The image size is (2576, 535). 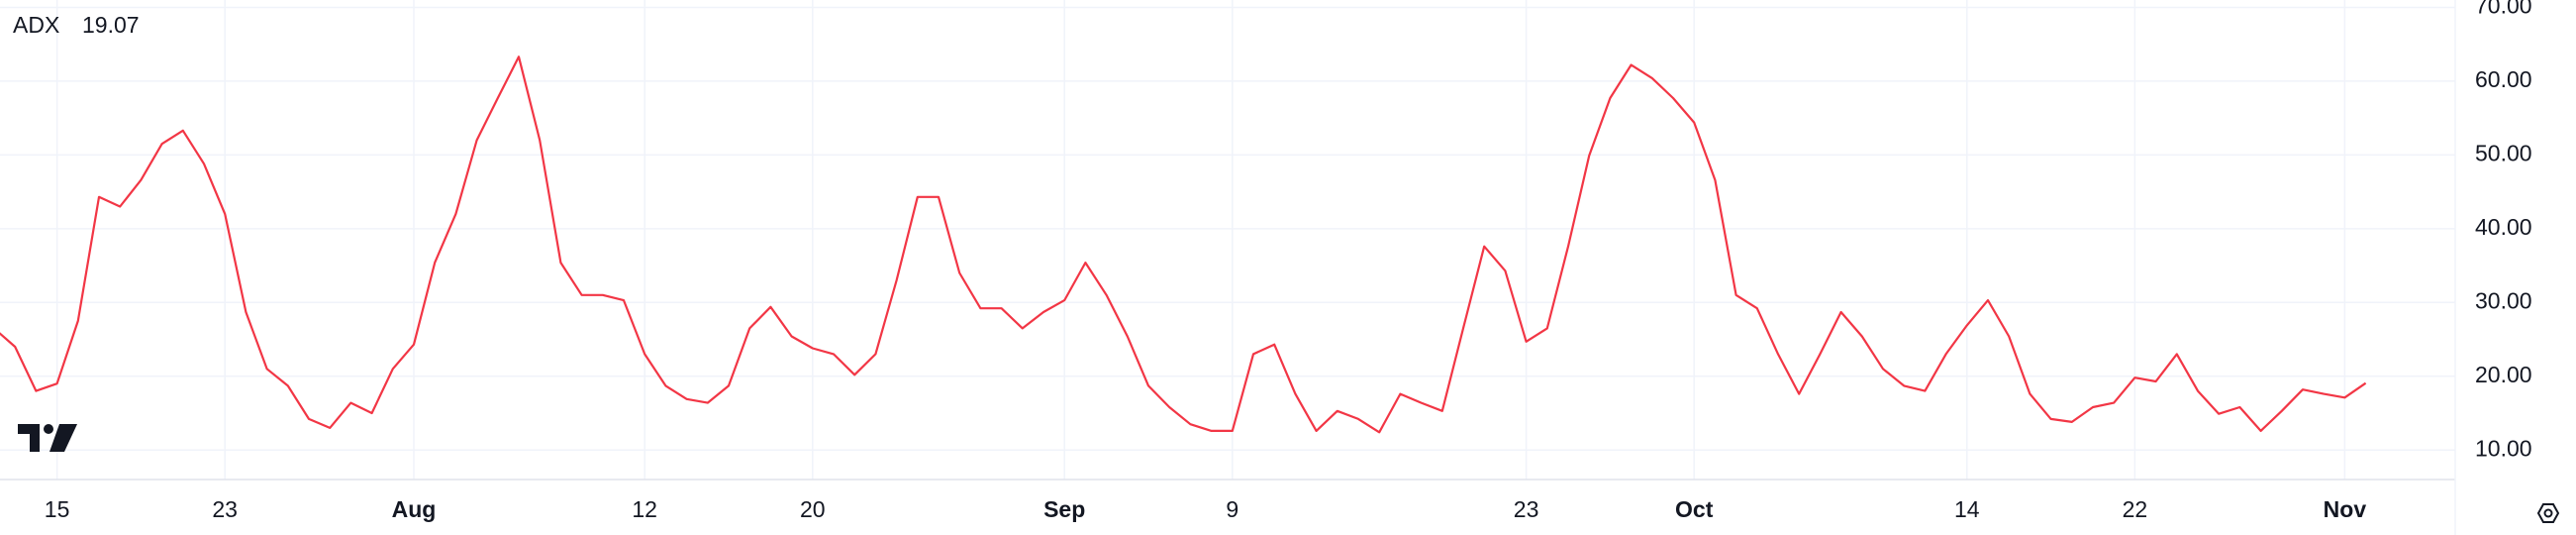 I want to click on settings-icon, so click(x=2548, y=513).